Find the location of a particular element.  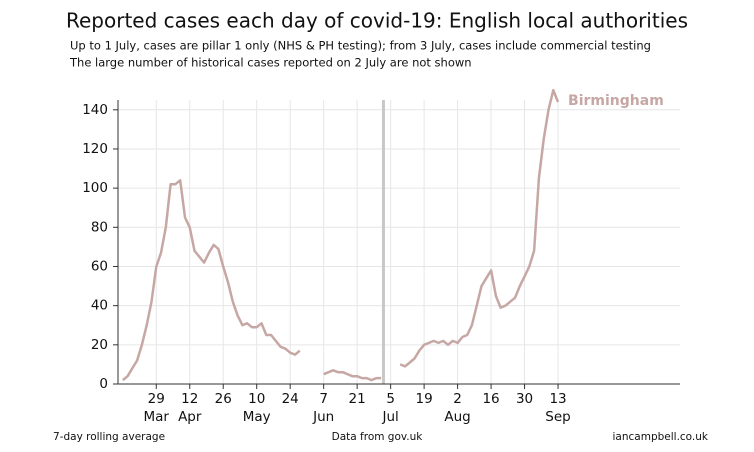

y-tick-label: 40 is located at coordinates (99, 306).